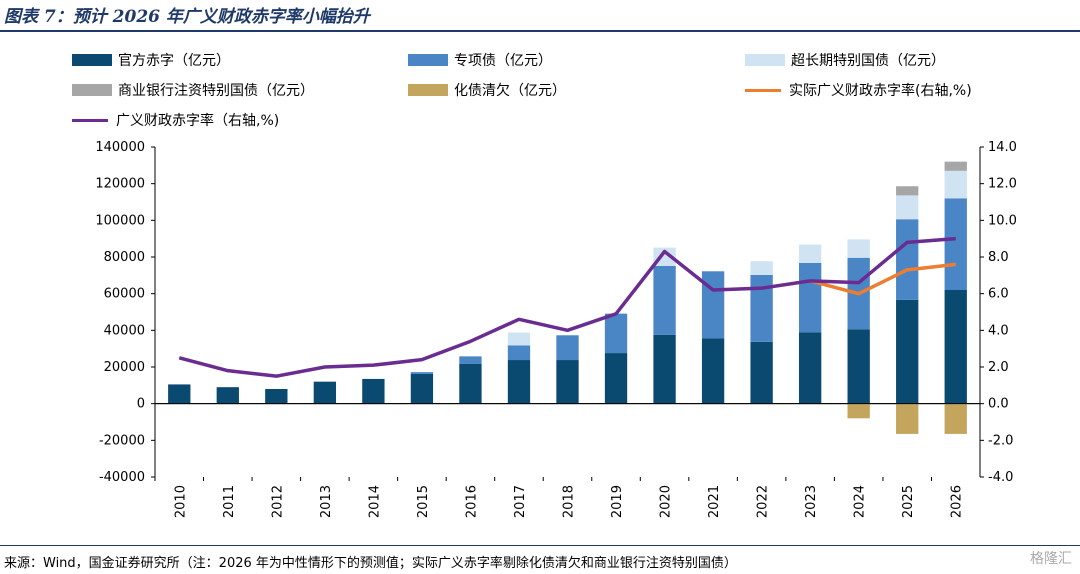 The height and width of the screenshot is (574, 1080). What do you see at coordinates (882, 279) in the screenshot?
I see `series-line` at bounding box center [882, 279].